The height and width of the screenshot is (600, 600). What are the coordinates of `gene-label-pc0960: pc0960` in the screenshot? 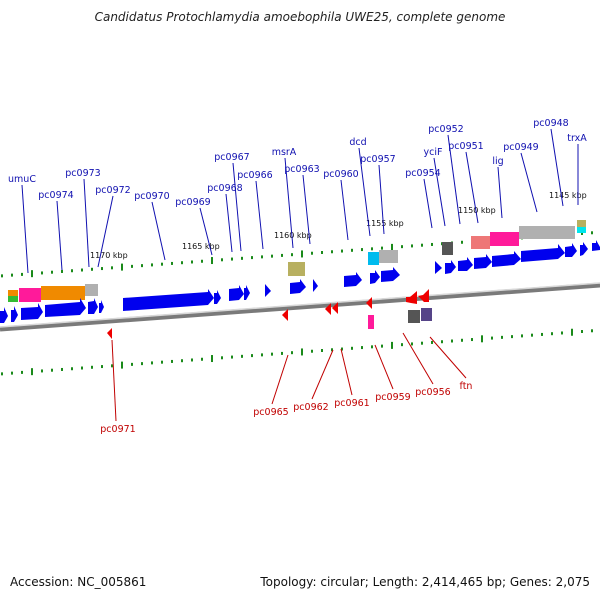 It's located at (340, 174).